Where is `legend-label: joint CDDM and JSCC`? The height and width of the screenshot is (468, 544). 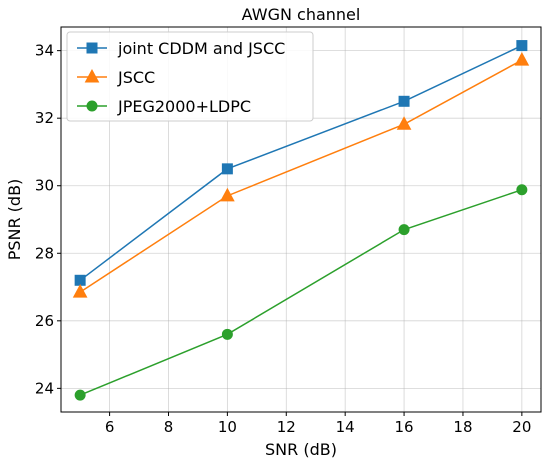
legend-label: joint CDDM and JSCC is located at coordinates (201, 48).